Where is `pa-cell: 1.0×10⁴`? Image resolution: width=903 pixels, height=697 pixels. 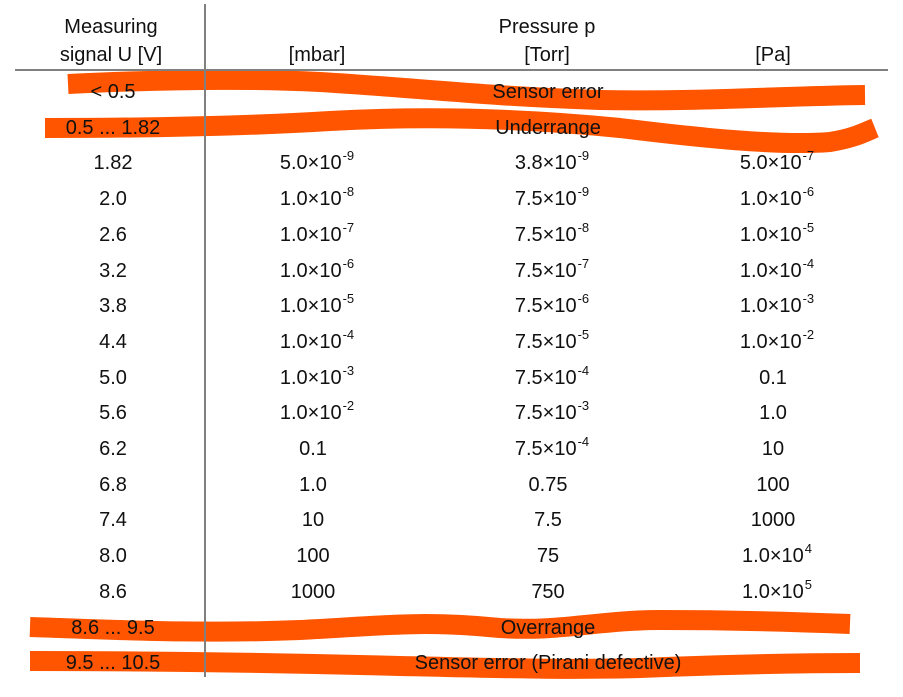
pa-cell: 1.0×10⁴ is located at coordinates (777, 555).